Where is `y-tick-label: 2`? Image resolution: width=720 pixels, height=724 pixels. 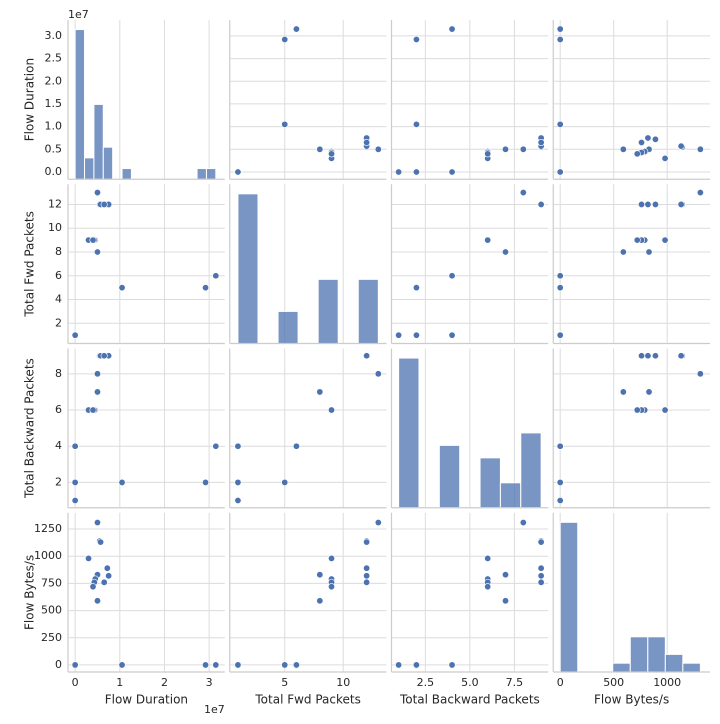 y-tick-label: 2 is located at coordinates (58, 481).